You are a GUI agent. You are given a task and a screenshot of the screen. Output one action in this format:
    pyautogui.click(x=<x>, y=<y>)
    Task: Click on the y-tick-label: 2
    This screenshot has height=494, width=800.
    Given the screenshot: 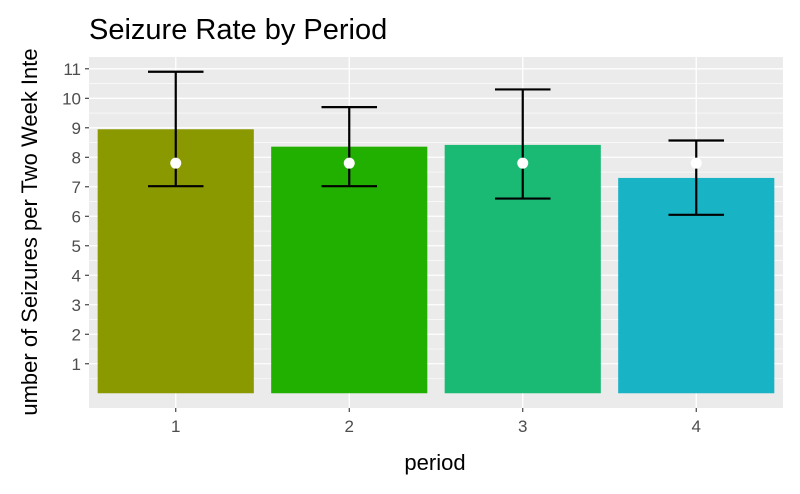 What is the action you would take?
    pyautogui.click(x=76, y=334)
    